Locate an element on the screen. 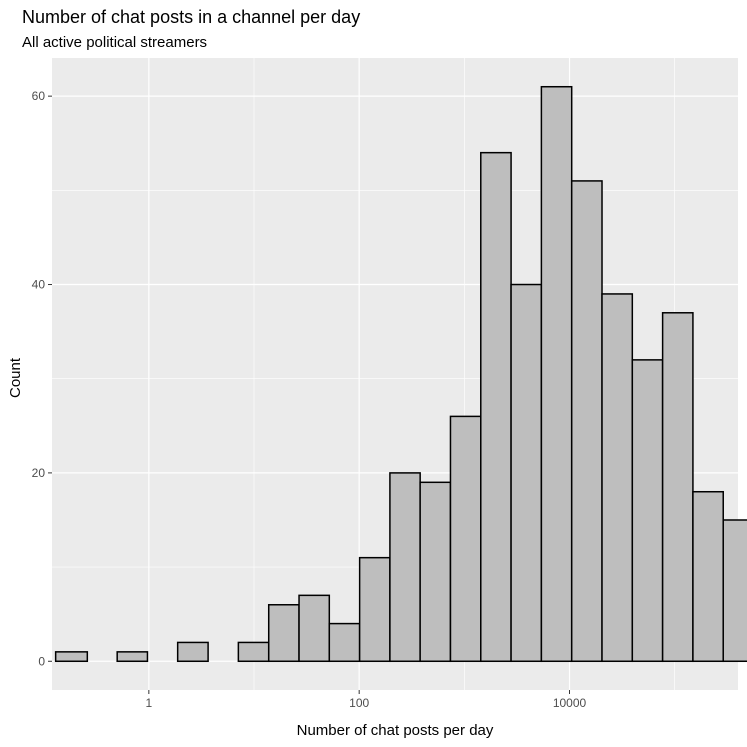 This screenshot has width=747, height=747. y-tick-label: 20 is located at coordinates (39, 473).